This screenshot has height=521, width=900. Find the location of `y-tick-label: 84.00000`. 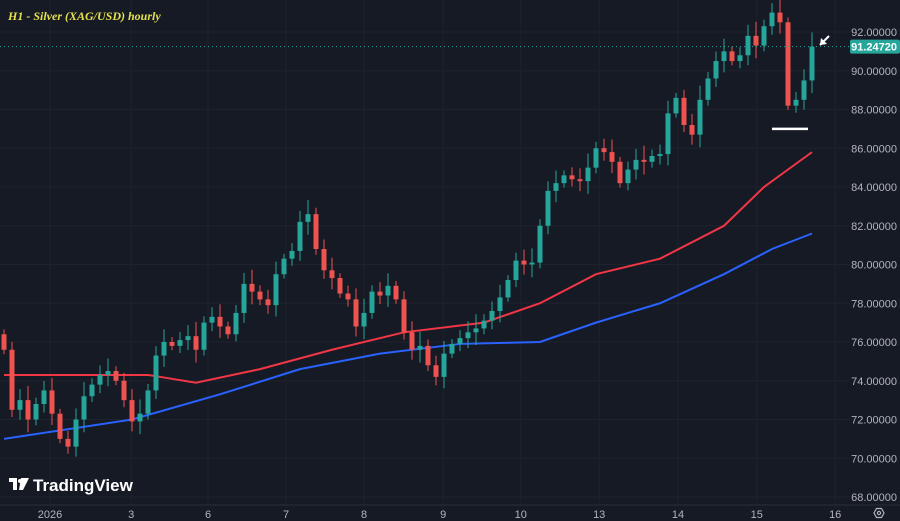

y-tick-label: 84.00000 is located at coordinates (874, 188).